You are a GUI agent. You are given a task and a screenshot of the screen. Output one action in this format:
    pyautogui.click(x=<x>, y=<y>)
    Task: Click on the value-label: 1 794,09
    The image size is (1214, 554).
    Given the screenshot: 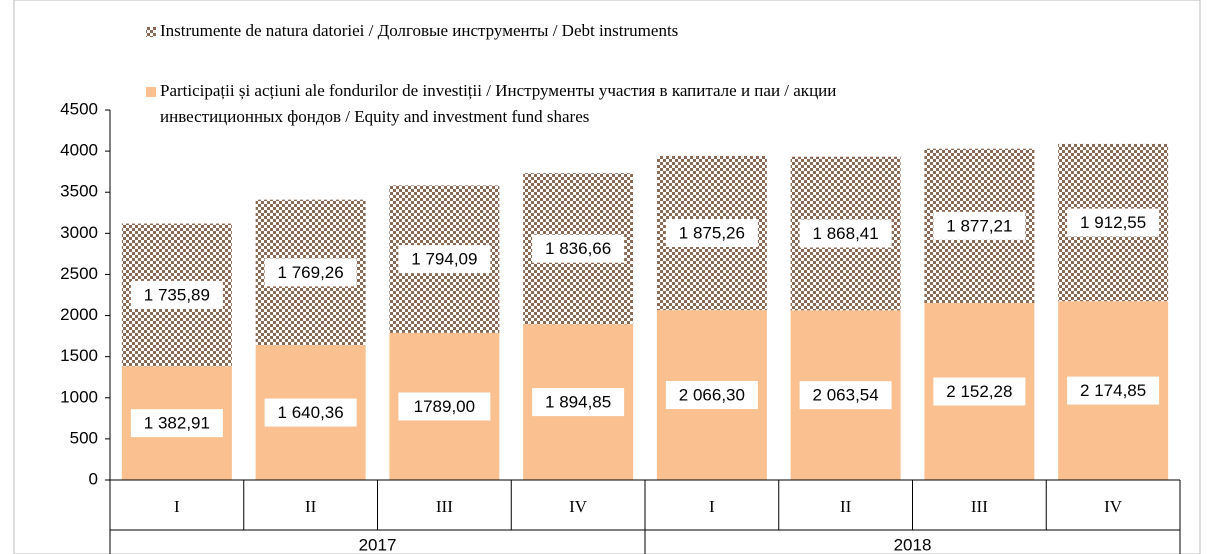 What is the action you would take?
    pyautogui.click(x=444, y=259)
    